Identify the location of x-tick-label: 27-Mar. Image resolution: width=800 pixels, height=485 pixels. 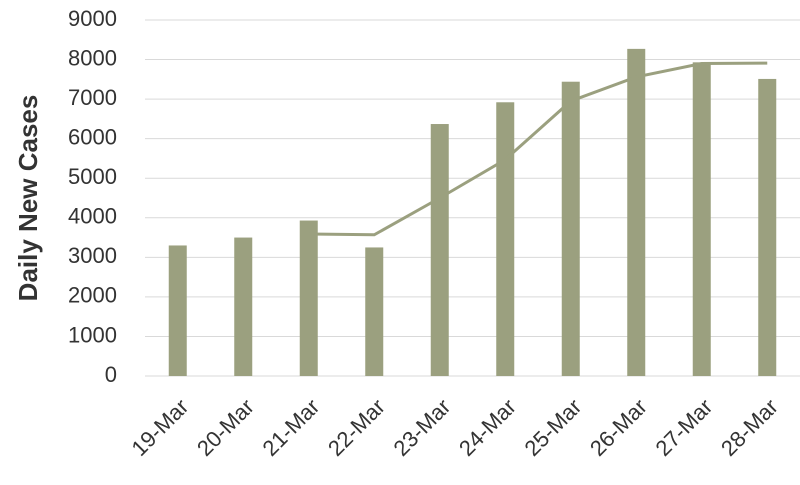
(683, 427).